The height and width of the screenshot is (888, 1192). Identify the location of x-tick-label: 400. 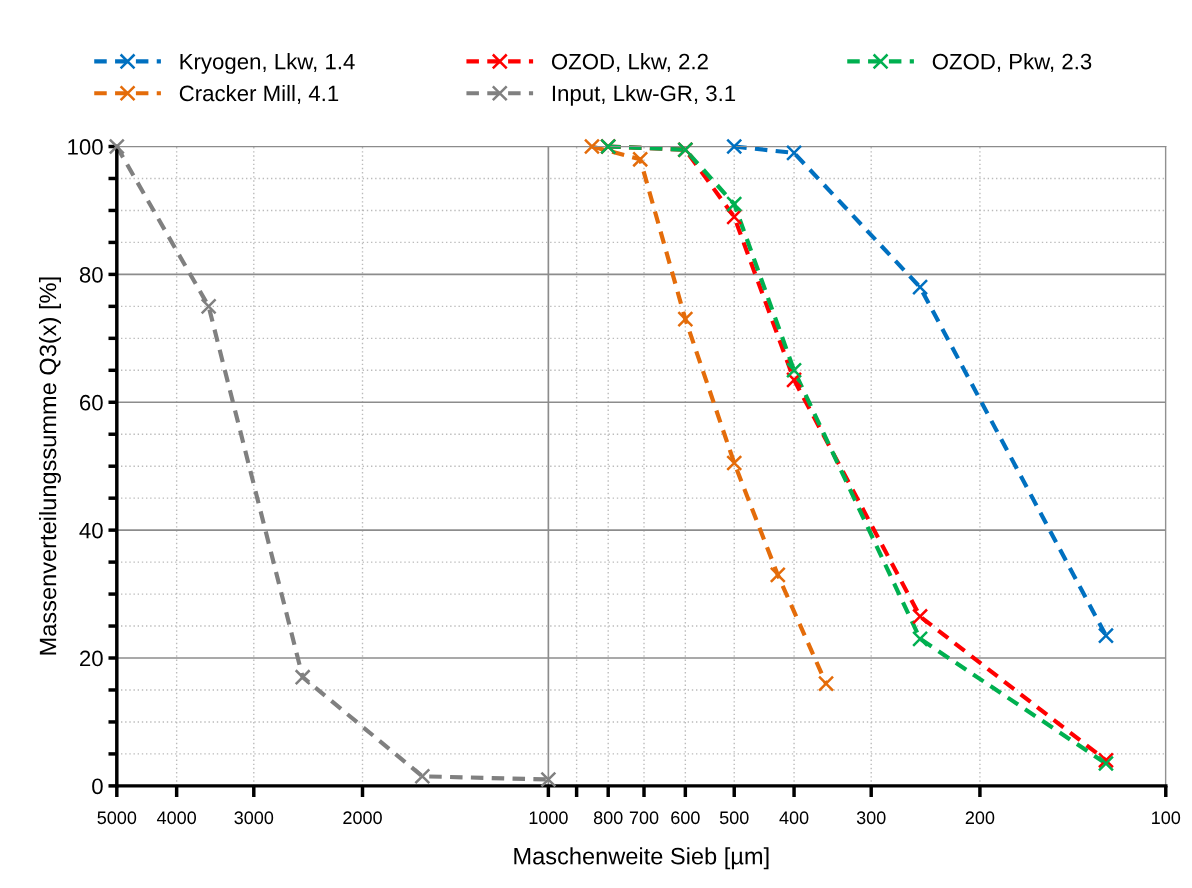
(794, 818).